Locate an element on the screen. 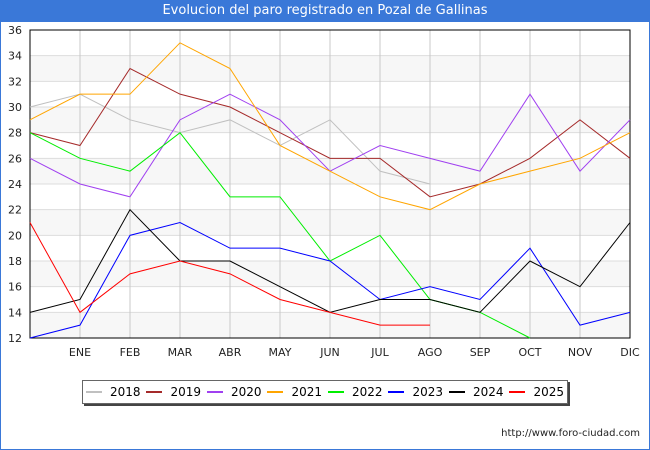 The image size is (650, 450). legend-item-2023: 2023 is located at coordinates (415, 392).